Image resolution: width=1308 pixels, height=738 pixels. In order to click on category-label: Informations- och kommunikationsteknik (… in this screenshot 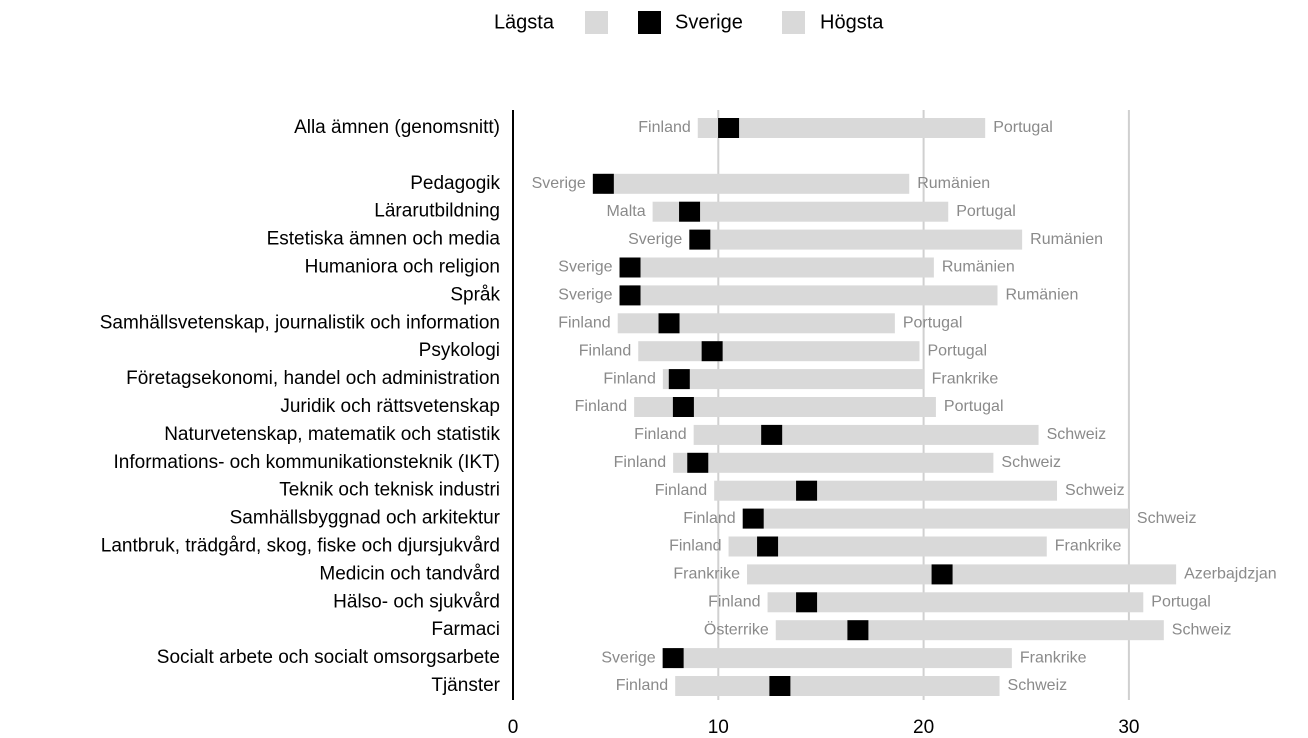, I will do `click(307, 462)`.